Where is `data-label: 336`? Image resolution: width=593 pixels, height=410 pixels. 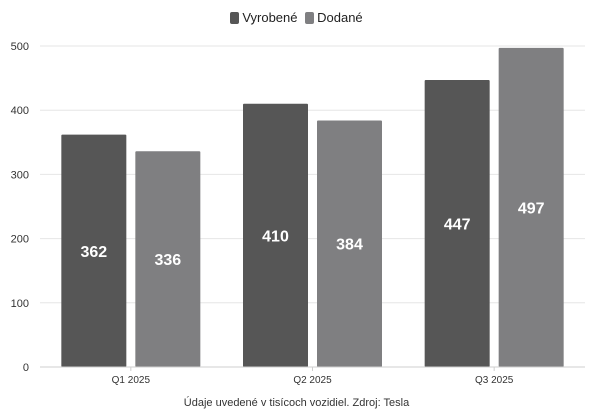
data-label: 336 is located at coordinates (167, 260).